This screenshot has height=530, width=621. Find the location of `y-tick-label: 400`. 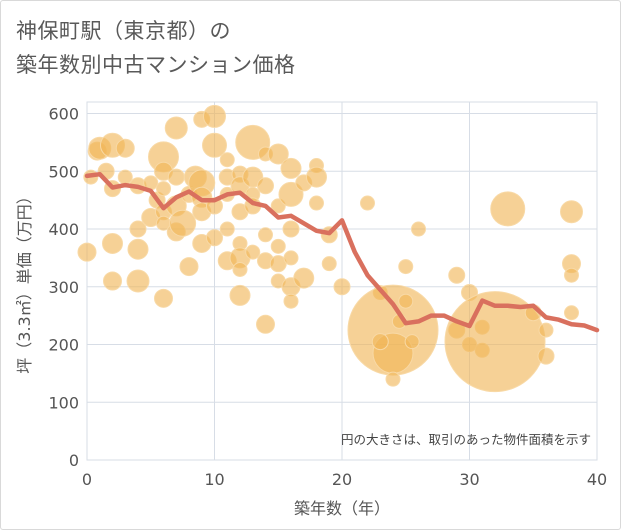

y-tick-label: 400 is located at coordinates (63, 229).